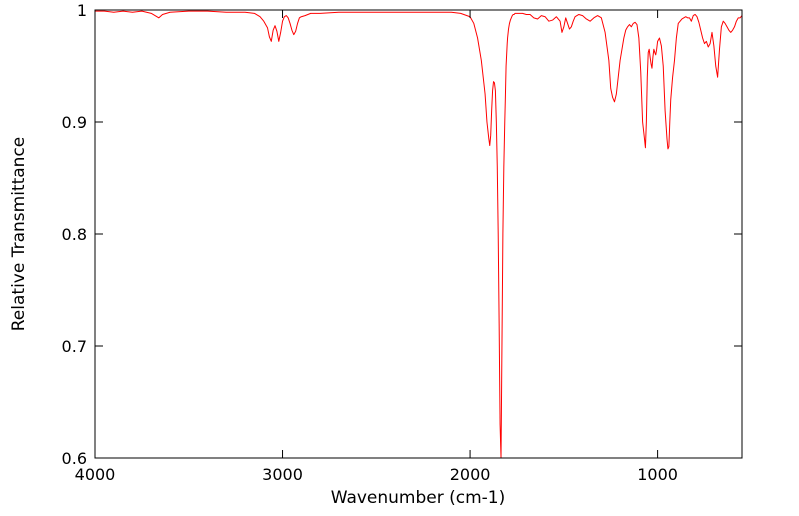 The image size is (799, 516). What do you see at coordinates (95, 474) in the screenshot?
I see `x-tick-label: 4000` at bounding box center [95, 474].